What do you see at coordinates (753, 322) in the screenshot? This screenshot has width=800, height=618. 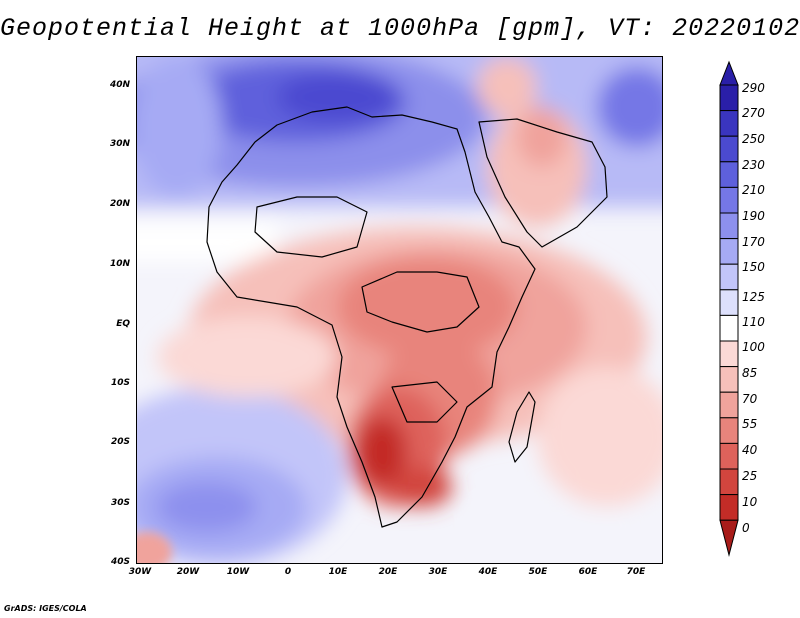 I see `colorbar-label-110: 110` at bounding box center [753, 322].